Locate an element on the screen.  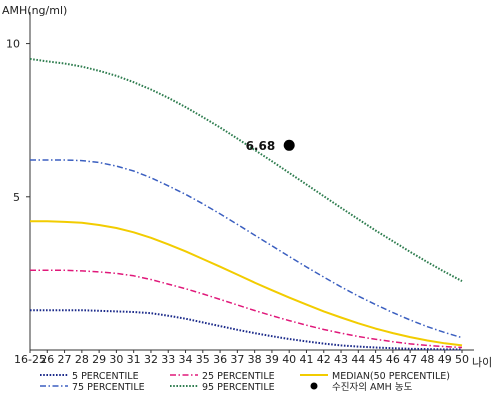
x-tick-label-45: 45 is located at coordinates (376, 359).